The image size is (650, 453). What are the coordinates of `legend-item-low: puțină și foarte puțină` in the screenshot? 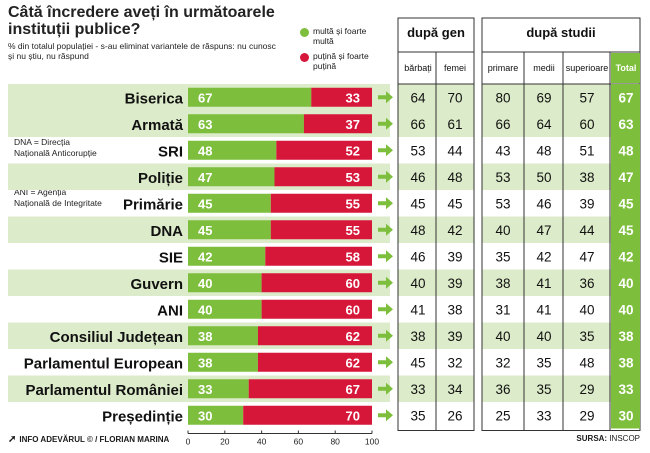 It's located at (344, 61).